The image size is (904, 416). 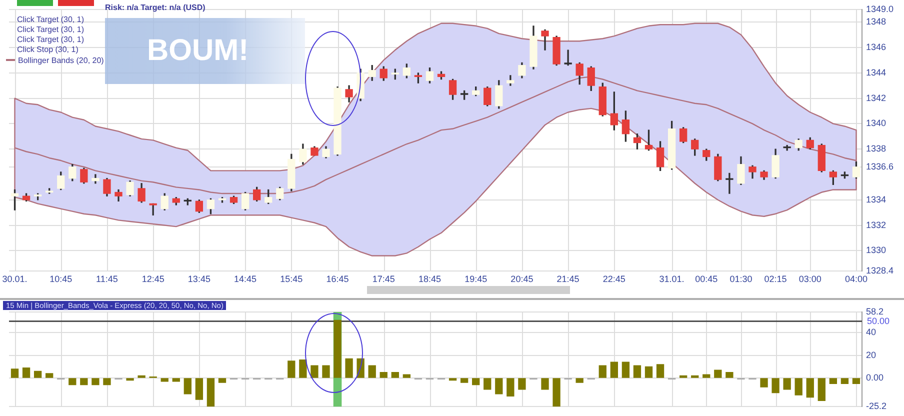 I want to click on x-tick-label: 14:45, so click(x=245, y=279).